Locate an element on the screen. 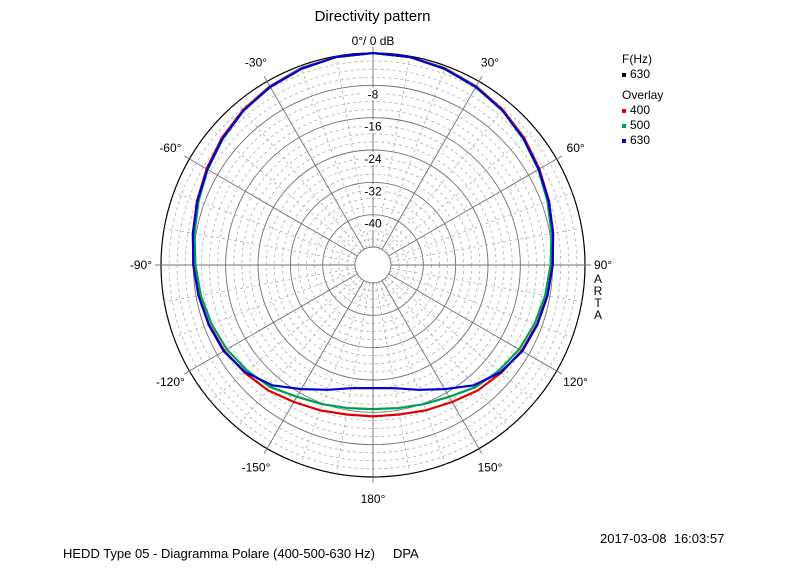 The image size is (800, 568). legend-label-500: 500 is located at coordinates (640, 125).